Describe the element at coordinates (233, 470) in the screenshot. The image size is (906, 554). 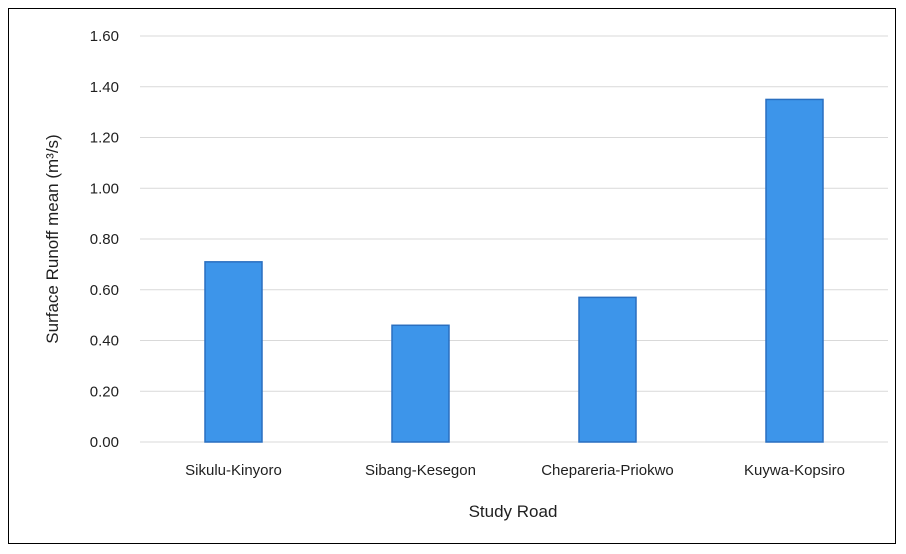
I see `x-category-label: Sikulu-Kinyoro` at that location.